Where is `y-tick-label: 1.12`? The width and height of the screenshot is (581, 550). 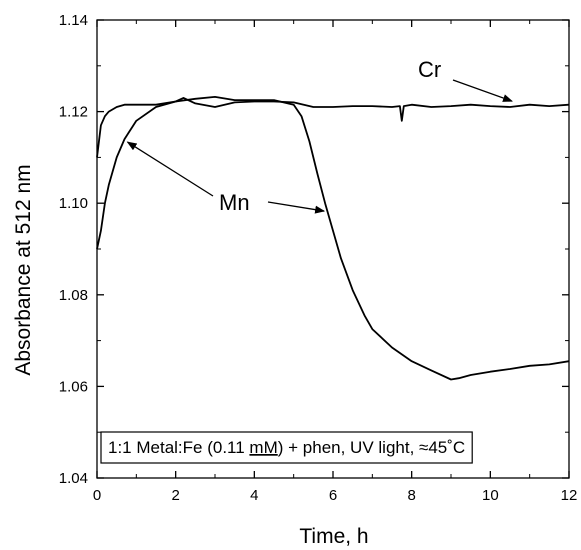 y-tick-label: 1.12 is located at coordinates (73, 112).